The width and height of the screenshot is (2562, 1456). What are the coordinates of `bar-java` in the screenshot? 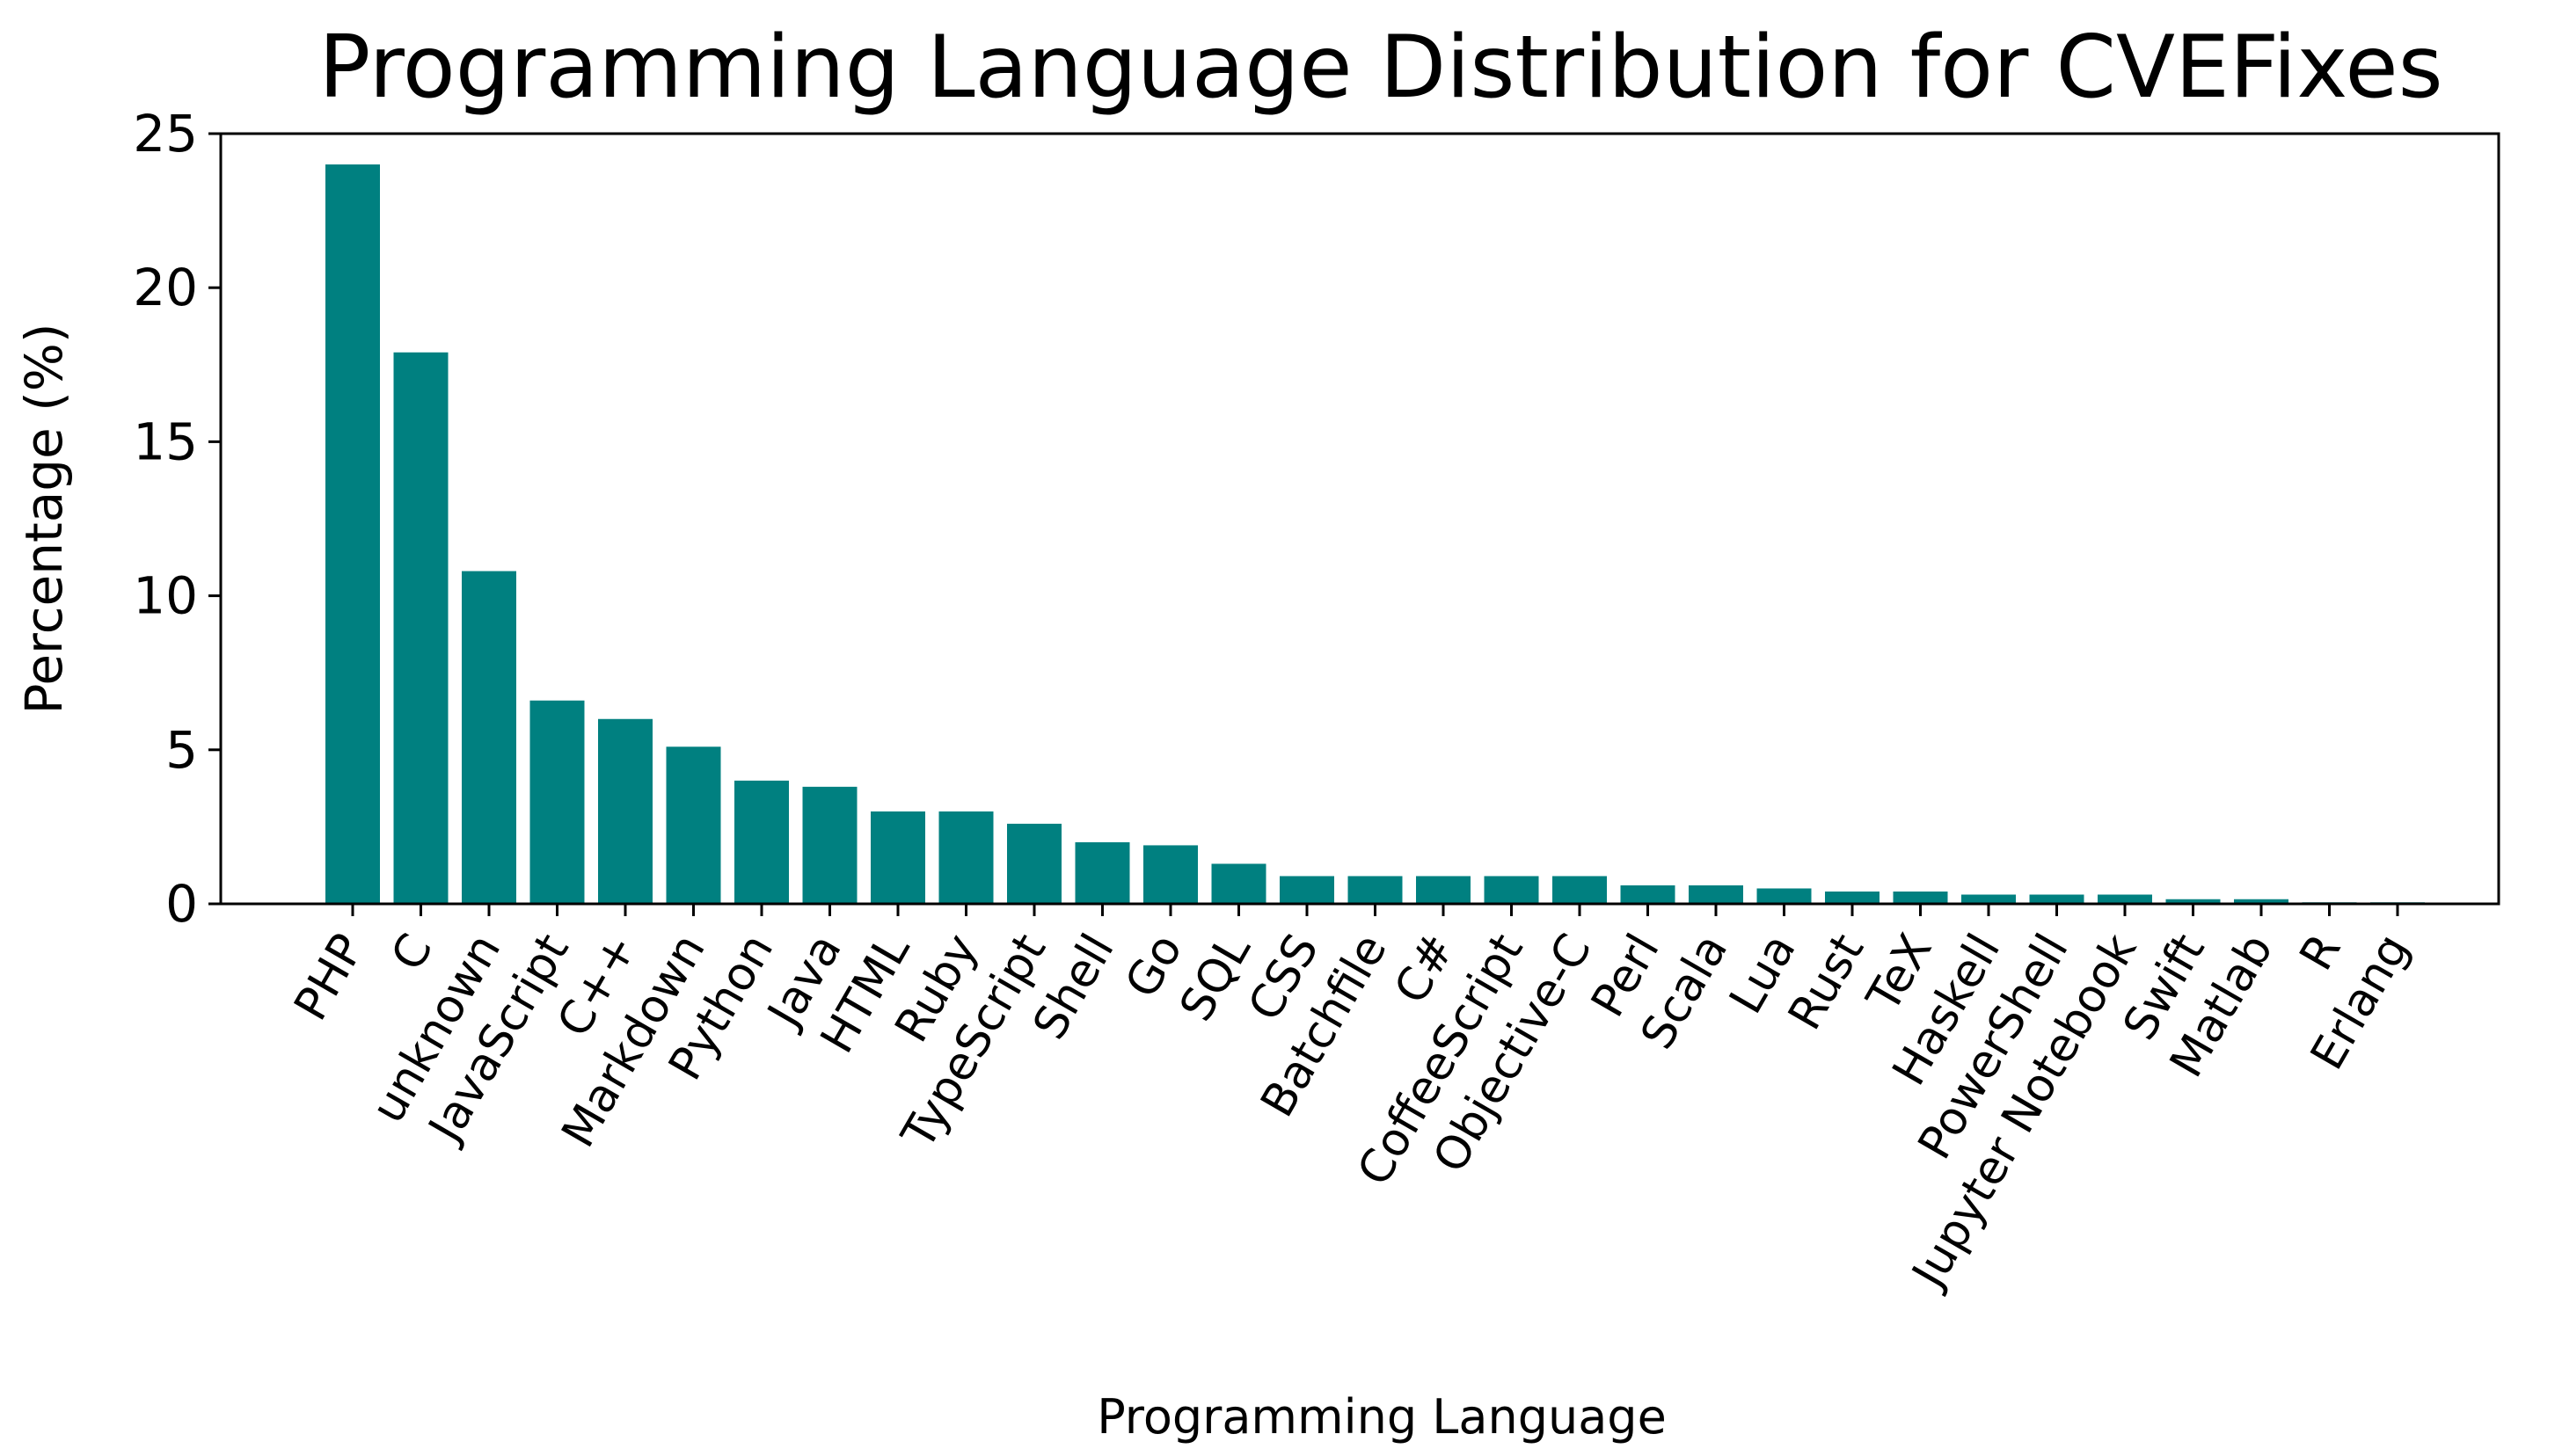 It's located at (830, 845).